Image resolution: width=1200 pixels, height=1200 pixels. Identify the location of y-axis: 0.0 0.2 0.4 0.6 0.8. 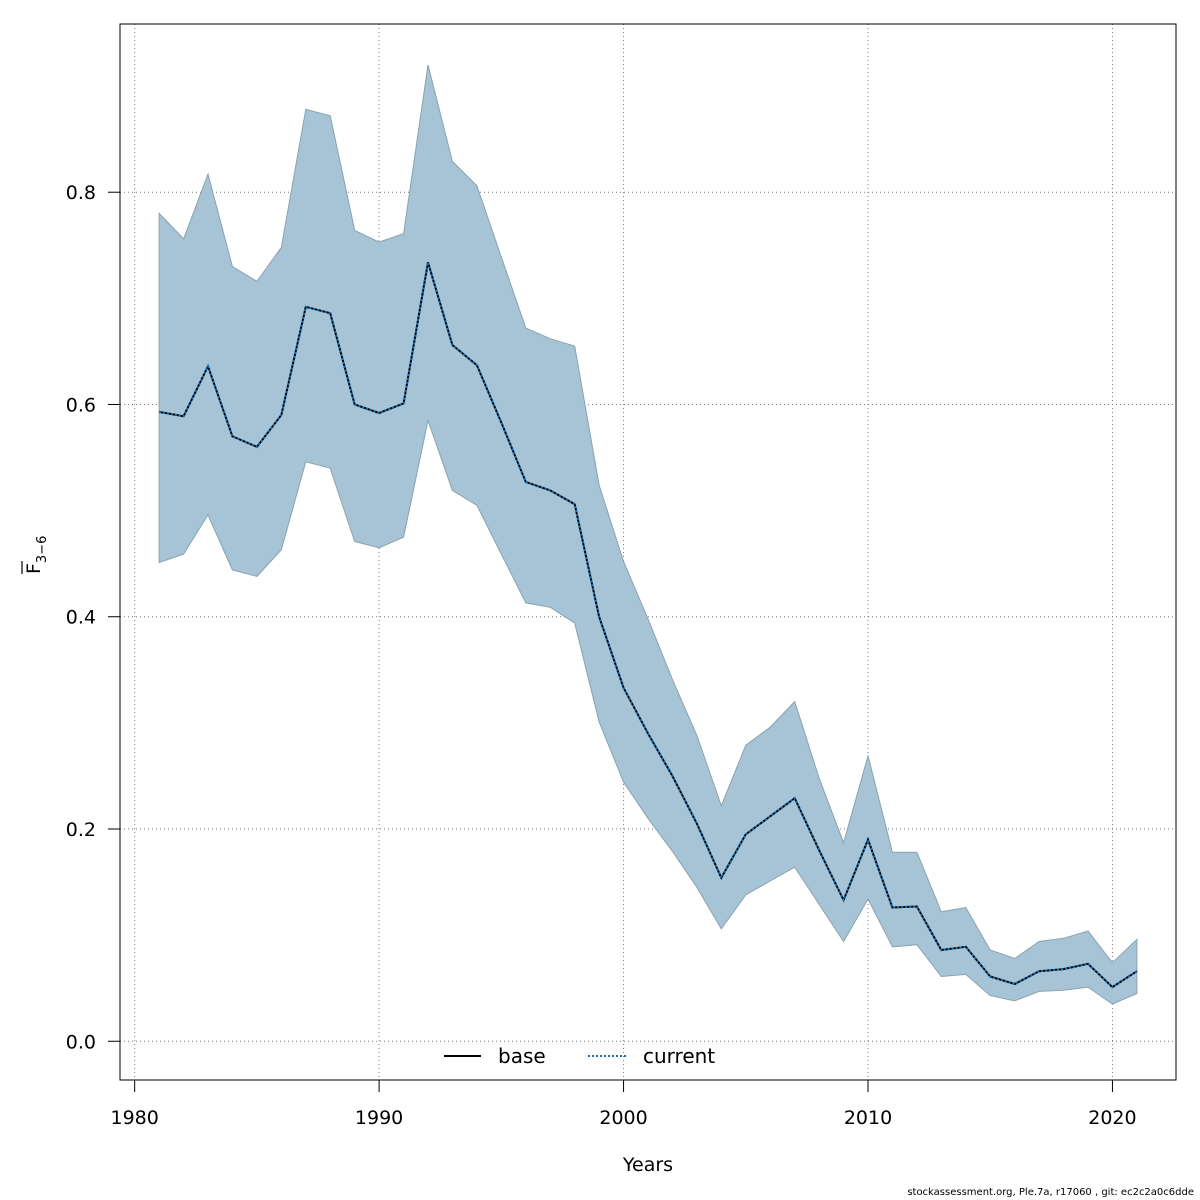
(93, 617).